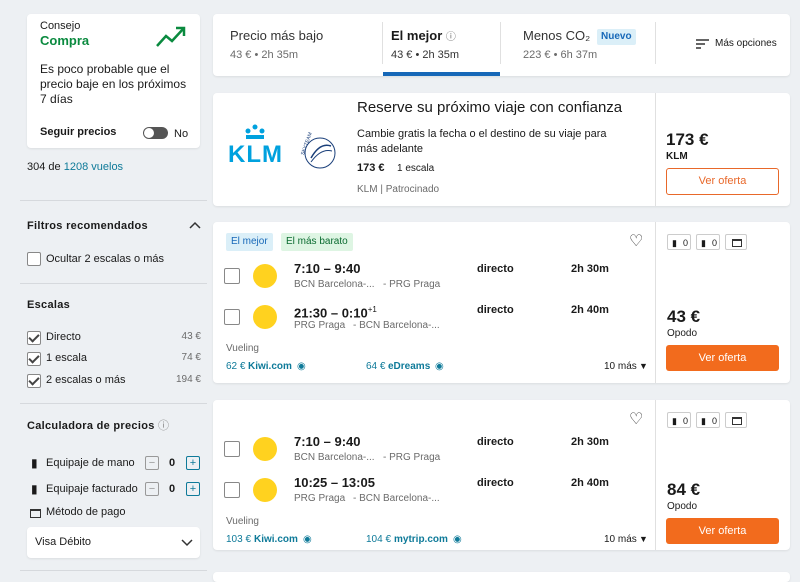 The width and height of the screenshot is (800, 582). Describe the element at coordinates (320, 153) in the screenshot. I see `skyteam-logo` at that location.